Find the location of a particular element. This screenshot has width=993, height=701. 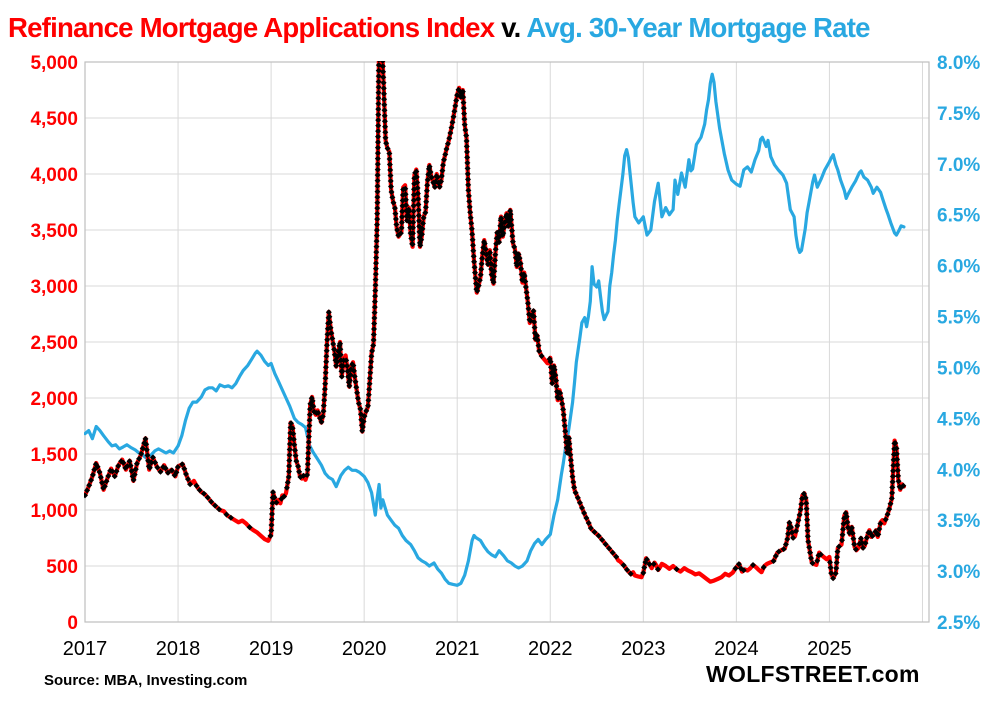

x-axis-tick: 2020 is located at coordinates (364, 649).